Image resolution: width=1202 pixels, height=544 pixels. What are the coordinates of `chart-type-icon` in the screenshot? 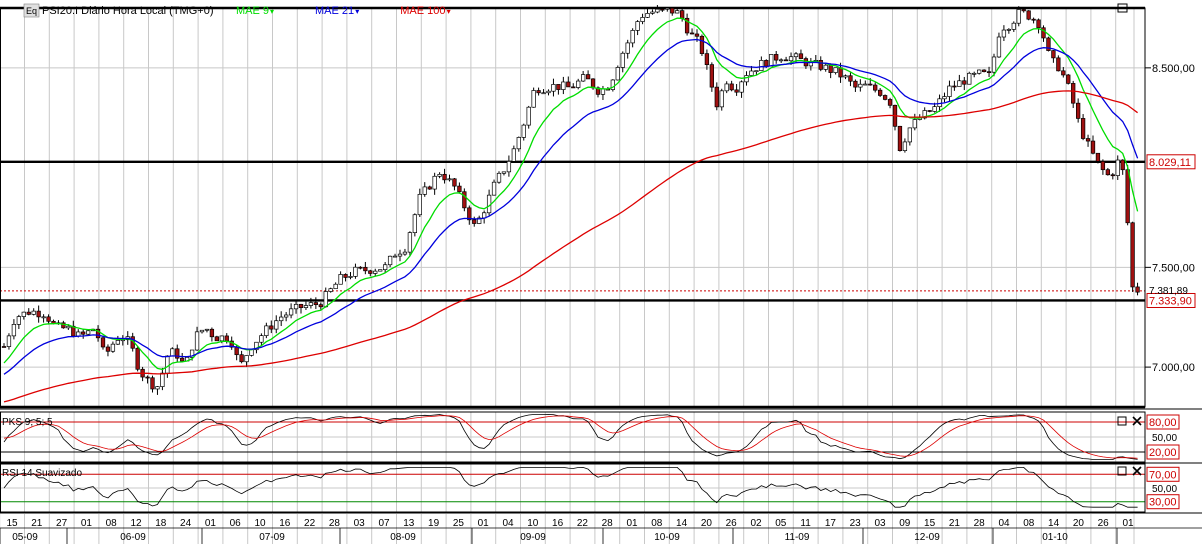 It's located at (31, 10).